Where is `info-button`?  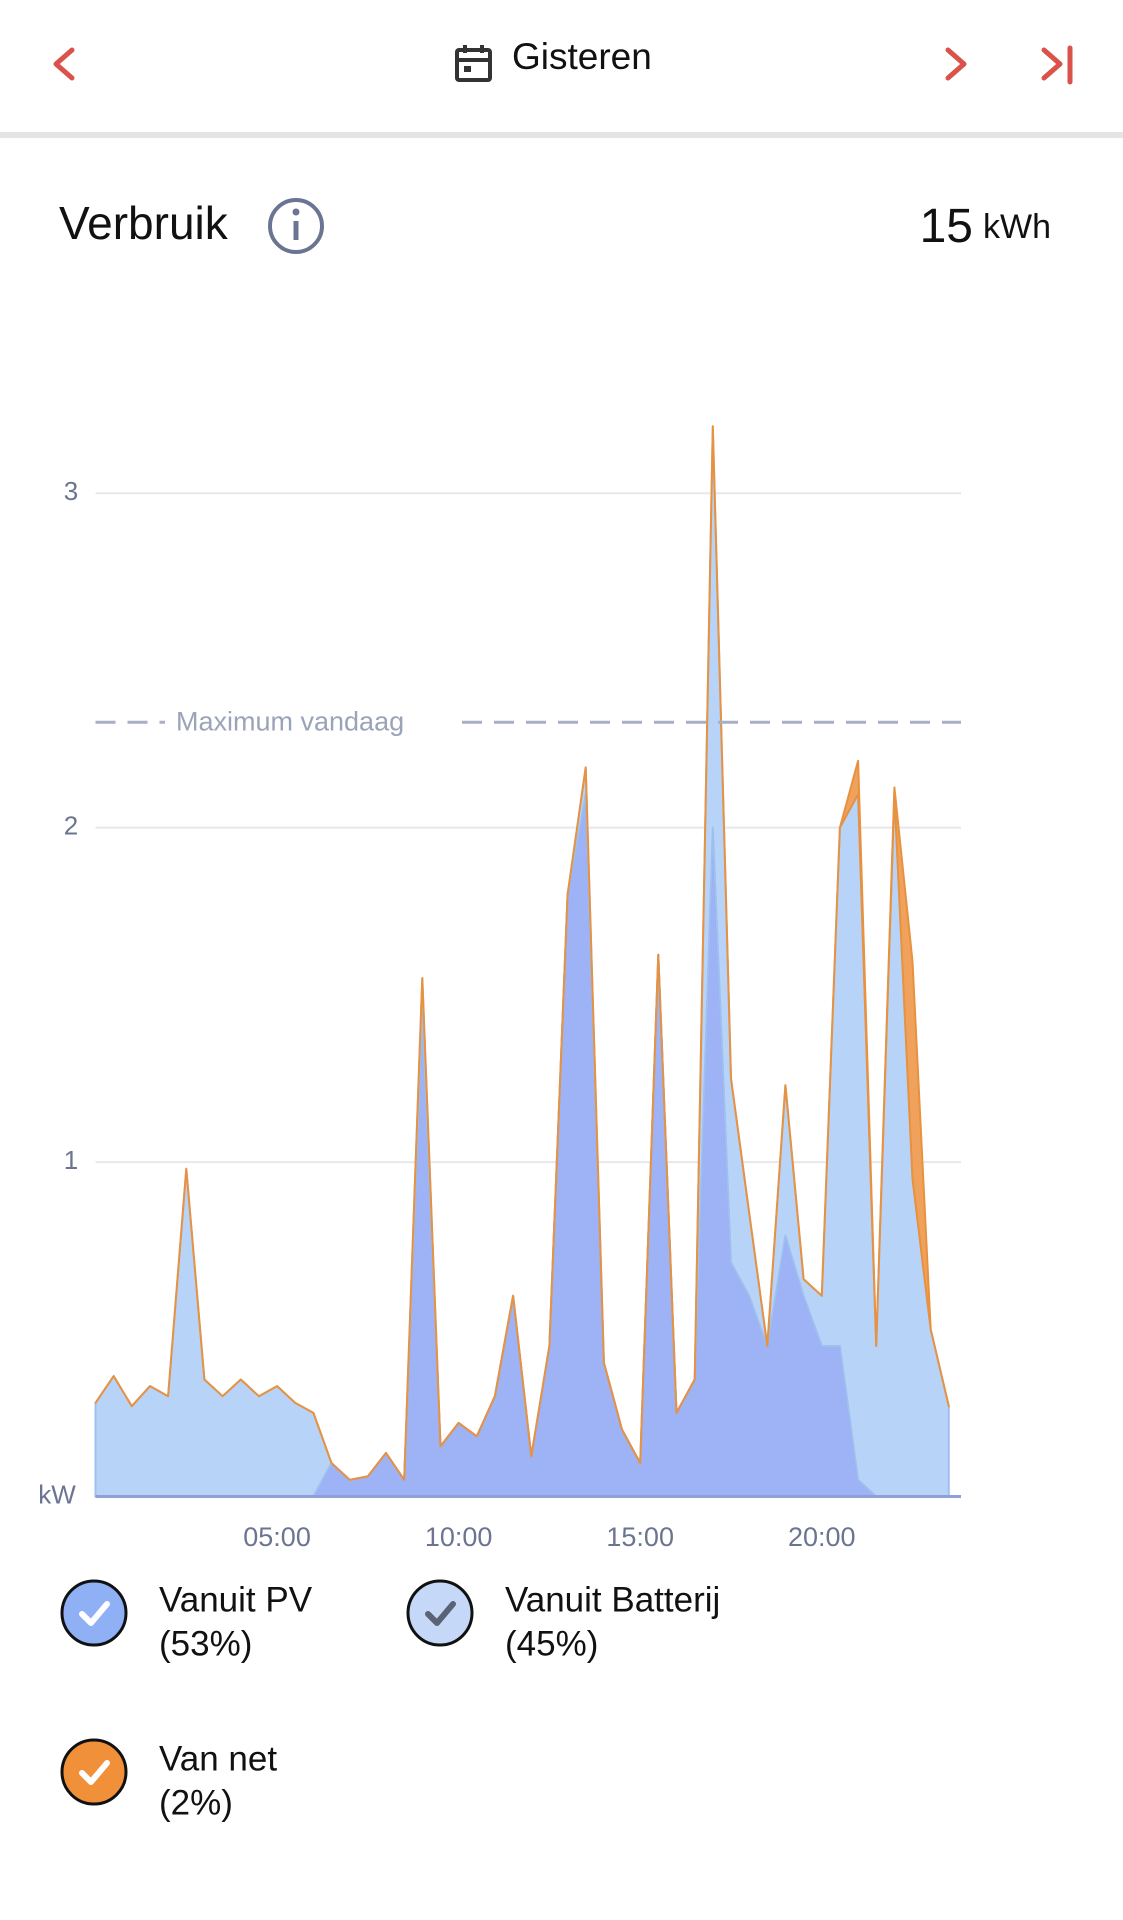
info-button is located at coordinates (296, 226).